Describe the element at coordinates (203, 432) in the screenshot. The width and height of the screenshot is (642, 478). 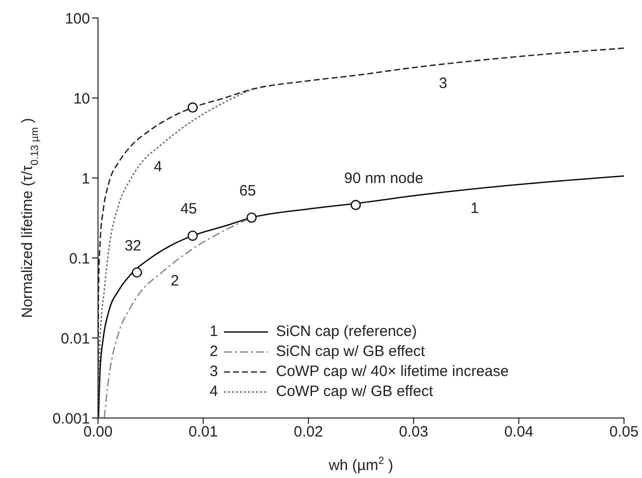
I see `x-tick-label: 0.01` at that location.